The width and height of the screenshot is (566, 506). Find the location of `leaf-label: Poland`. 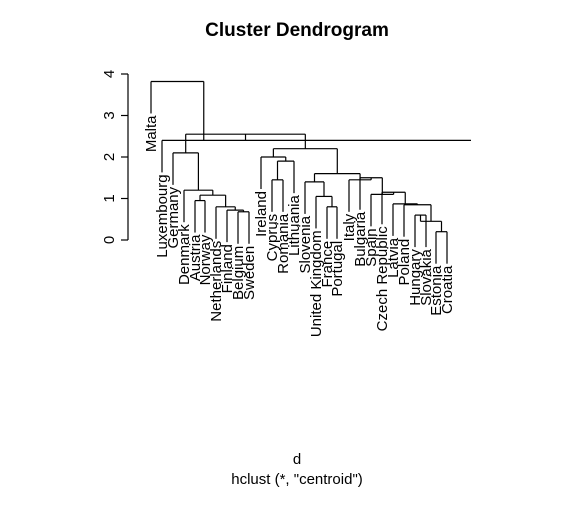

leaf-label: Poland is located at coordinates (404, 262).